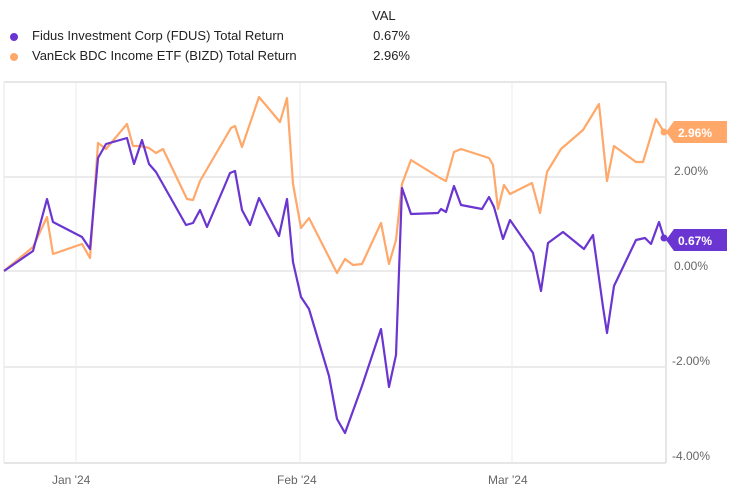  I want to click on fdus-end-marker, so click(664, 238).